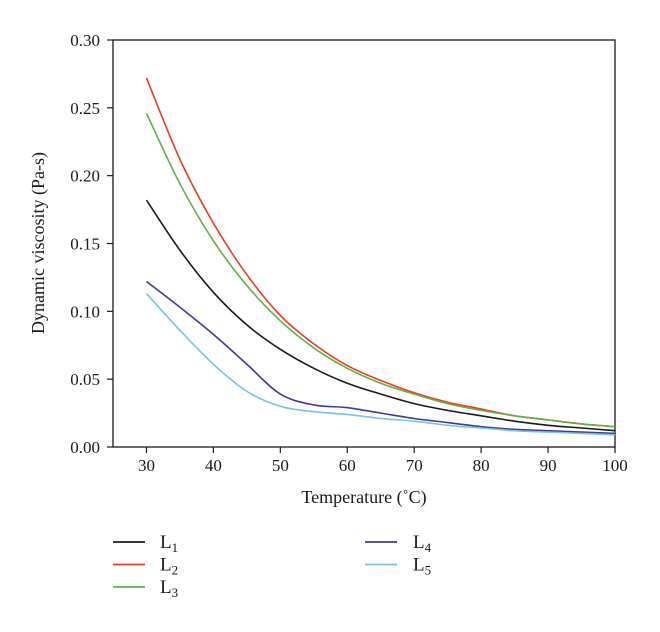 The height and width of the screenshot is (632, 660). I want to click on y-tick-label: 0.25, so click(85, 108).